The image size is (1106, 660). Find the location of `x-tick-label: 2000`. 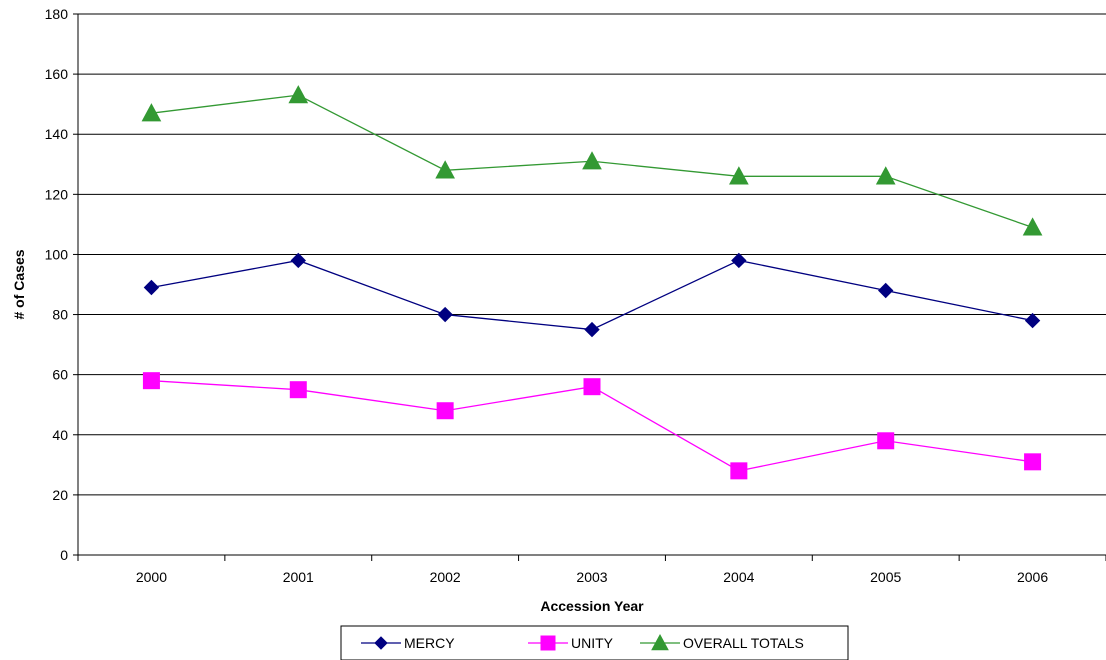

x-tick-label: 2000 is located at coordinates (151, 577).